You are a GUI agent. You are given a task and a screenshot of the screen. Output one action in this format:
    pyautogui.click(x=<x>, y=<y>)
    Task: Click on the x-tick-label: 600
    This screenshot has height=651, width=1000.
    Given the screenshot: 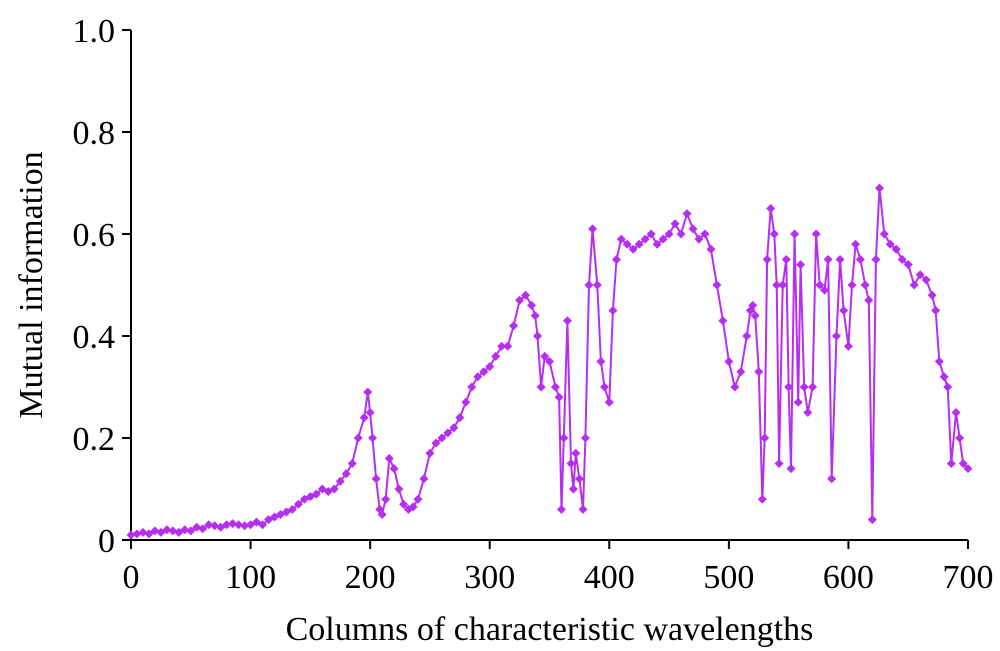 What is the action you would take?
    pyautogui.click(x=848, y=577)
    